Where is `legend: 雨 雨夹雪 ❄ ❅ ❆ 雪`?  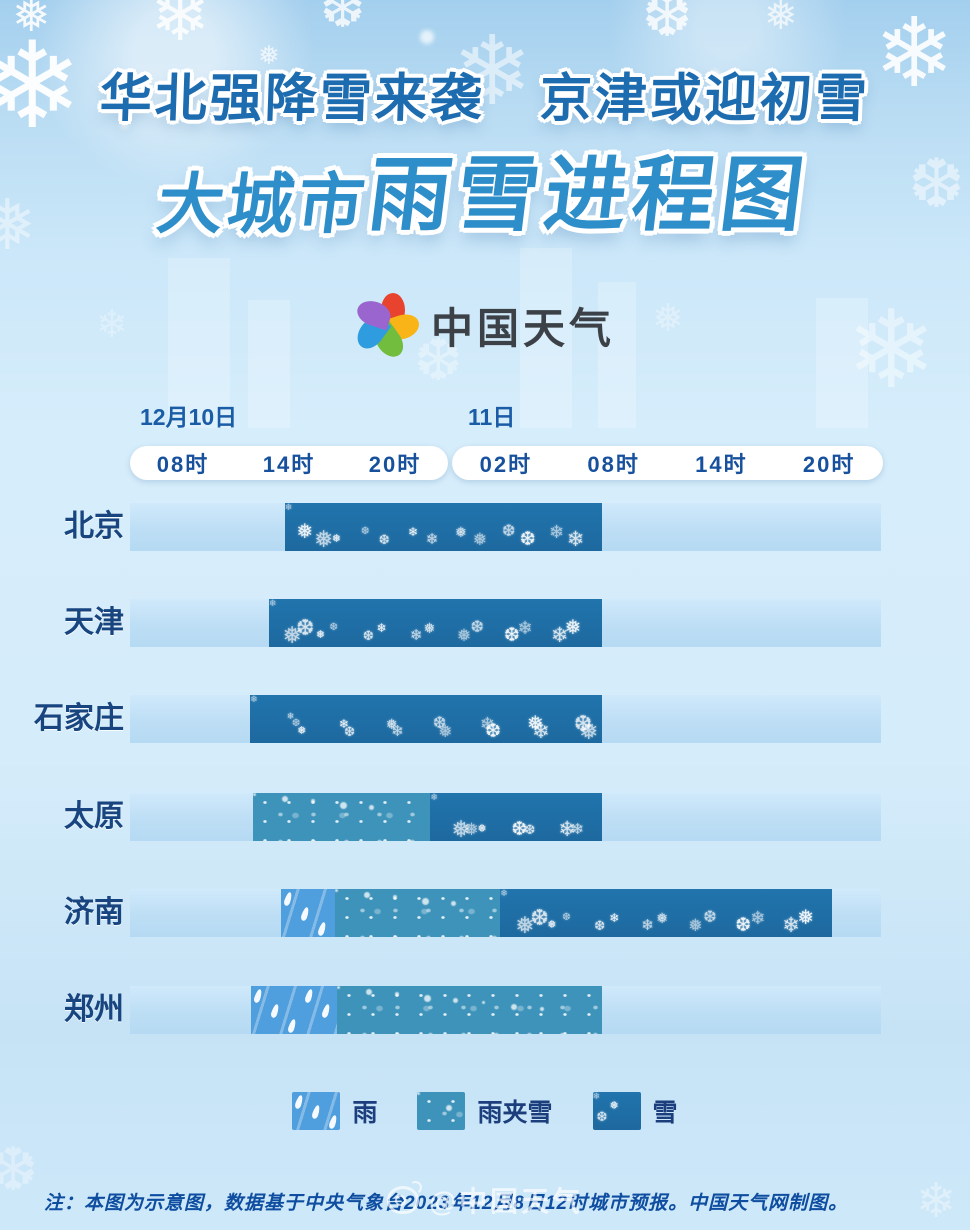
legend: 雨 雨夹雪 ❄ ❅ ❆ 雪 is located at coordinates (485, 1111).